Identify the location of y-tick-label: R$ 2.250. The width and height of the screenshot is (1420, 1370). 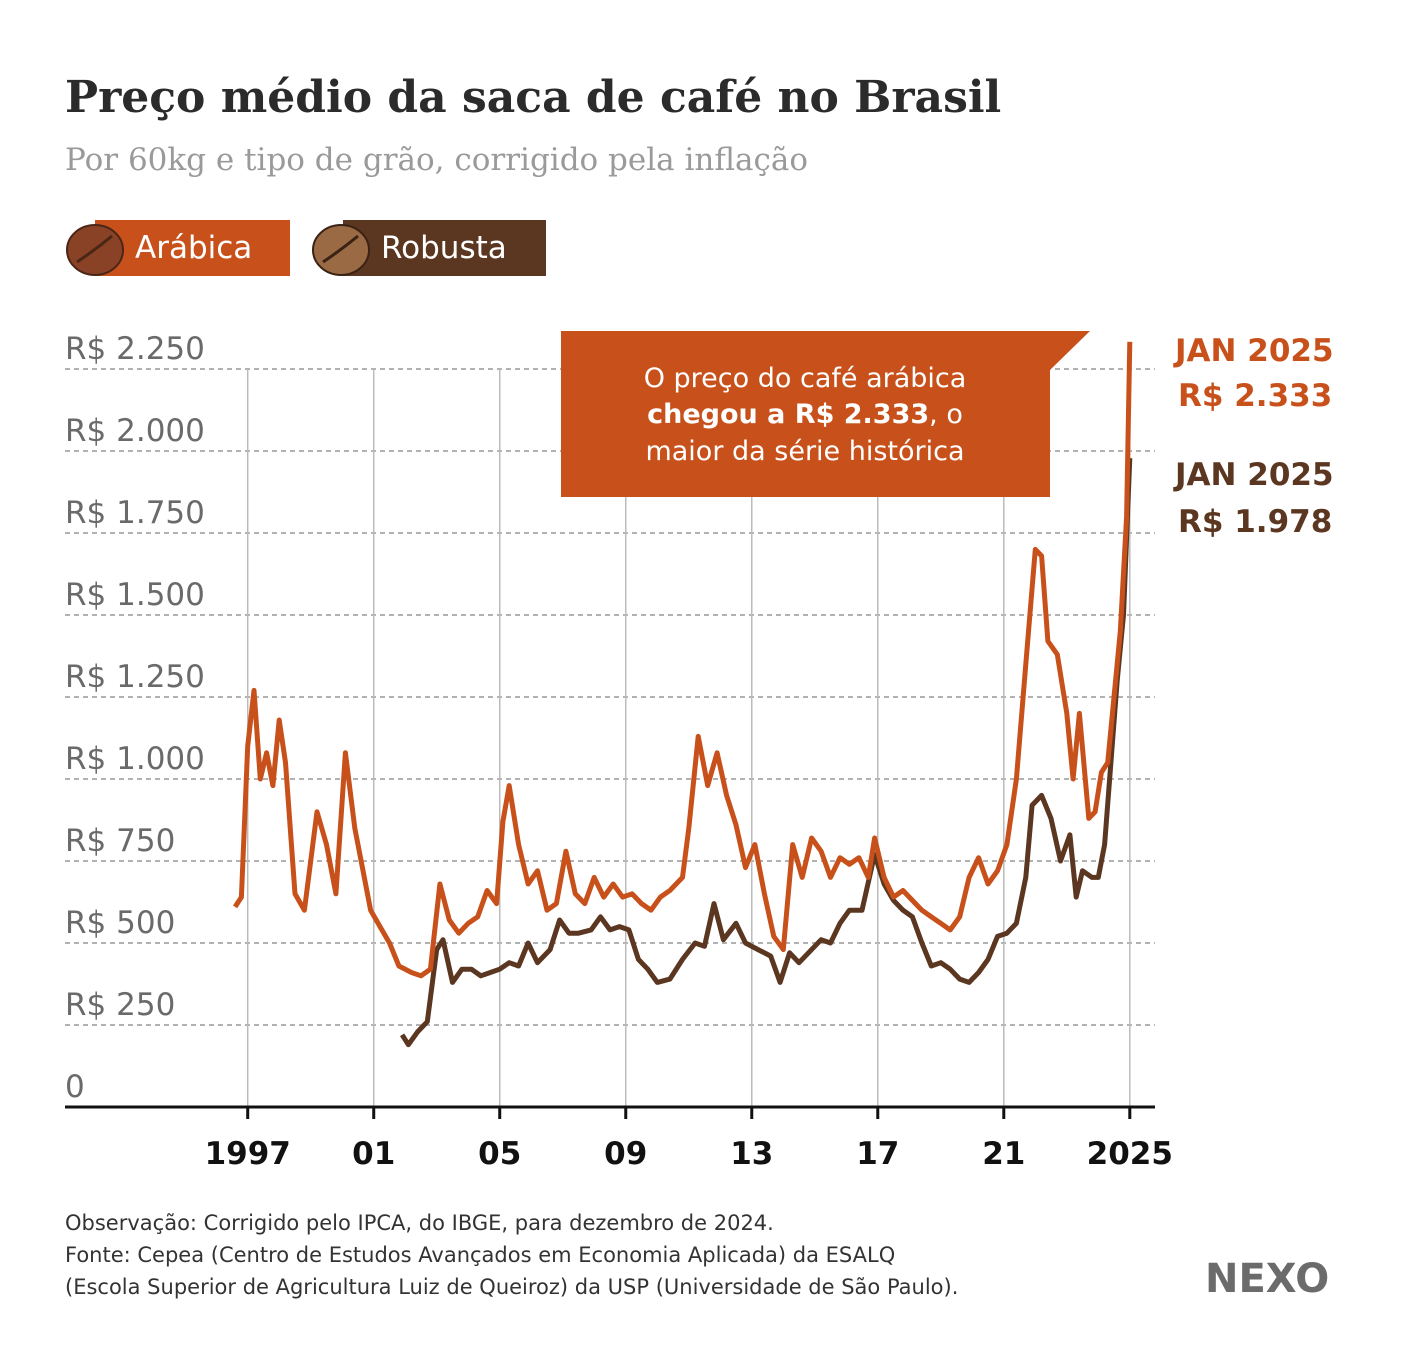
(135, 349).